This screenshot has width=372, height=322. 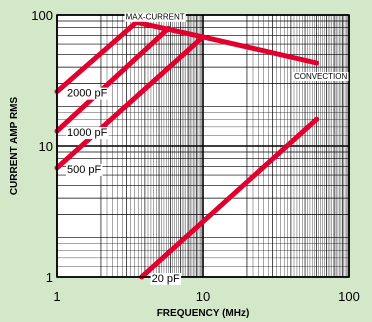 What do you see at coordinates (46, 146) in the screenshot?
I see `y-tick-label: 10` at bounding box center [46, 146].